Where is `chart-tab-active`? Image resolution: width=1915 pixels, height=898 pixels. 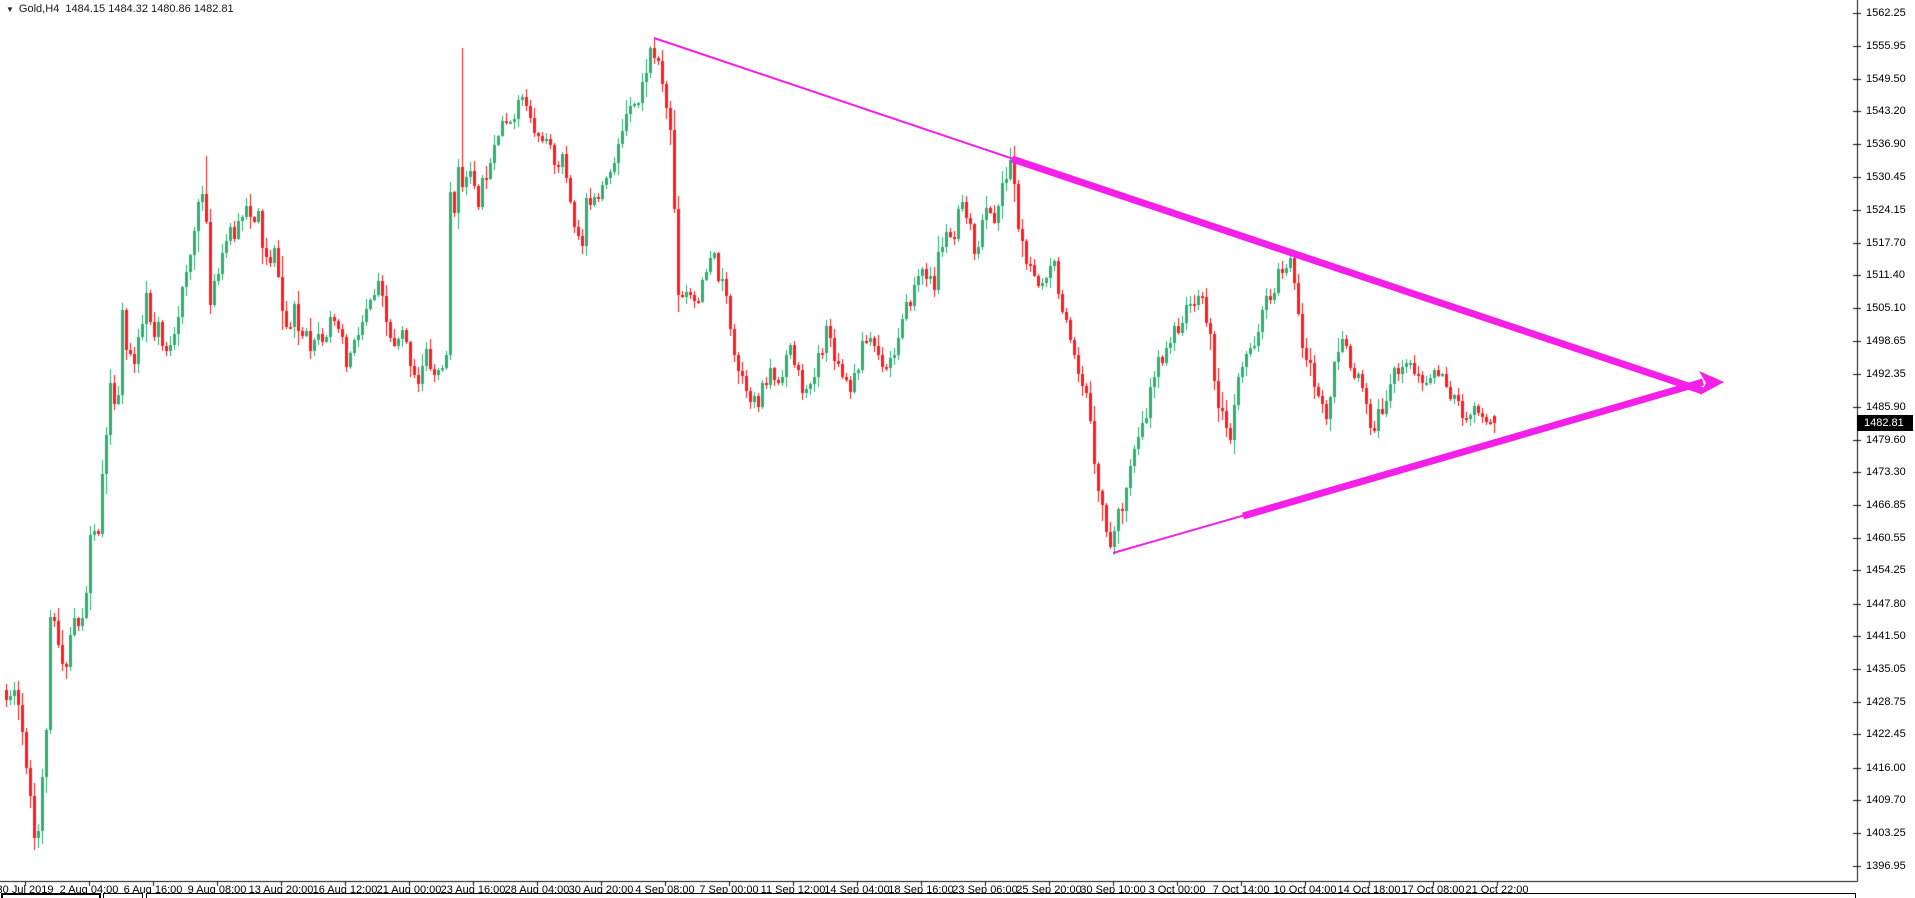 chart-tab-active is located at coordinates (51, 895).